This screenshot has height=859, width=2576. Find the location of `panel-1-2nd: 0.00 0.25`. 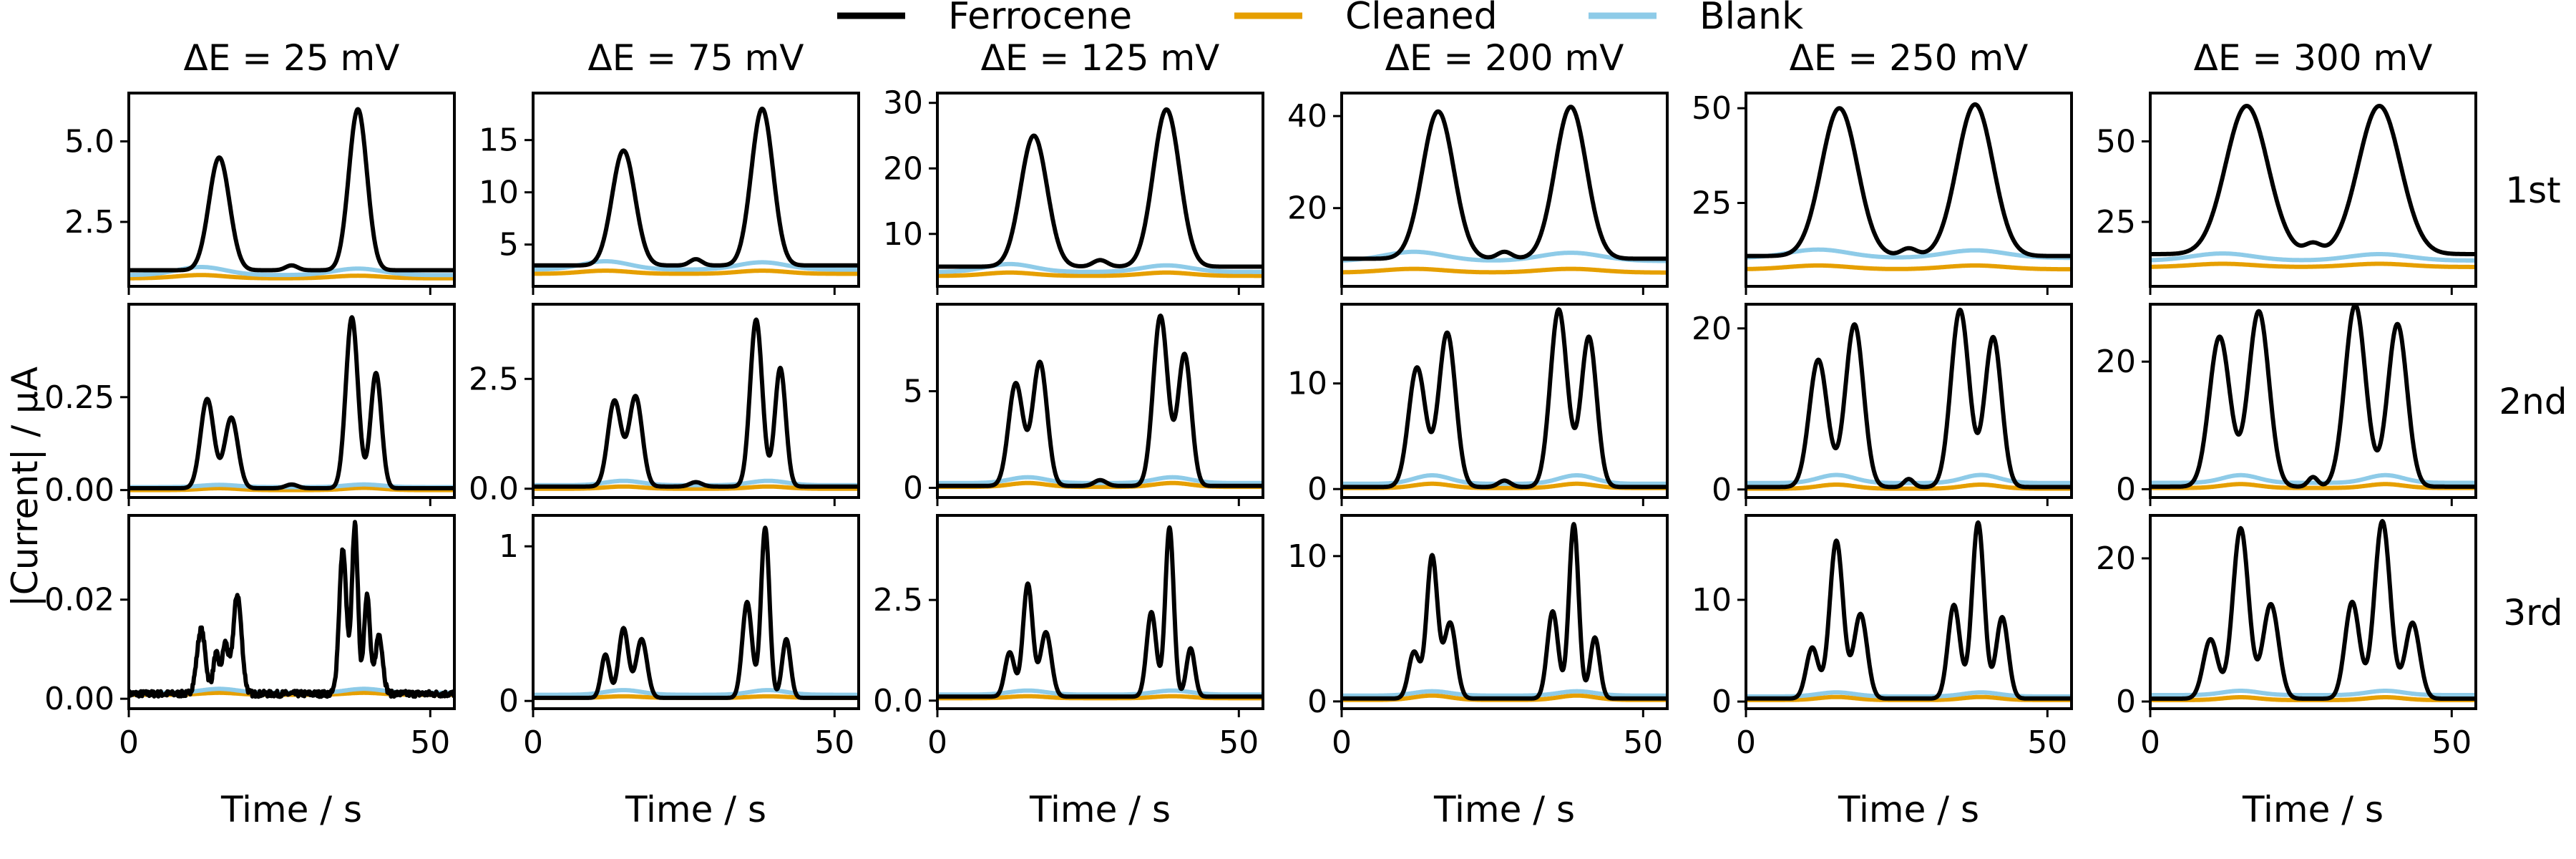

panel-1-2nd: 0.00 0.25 is located at coordinates (250, 406).